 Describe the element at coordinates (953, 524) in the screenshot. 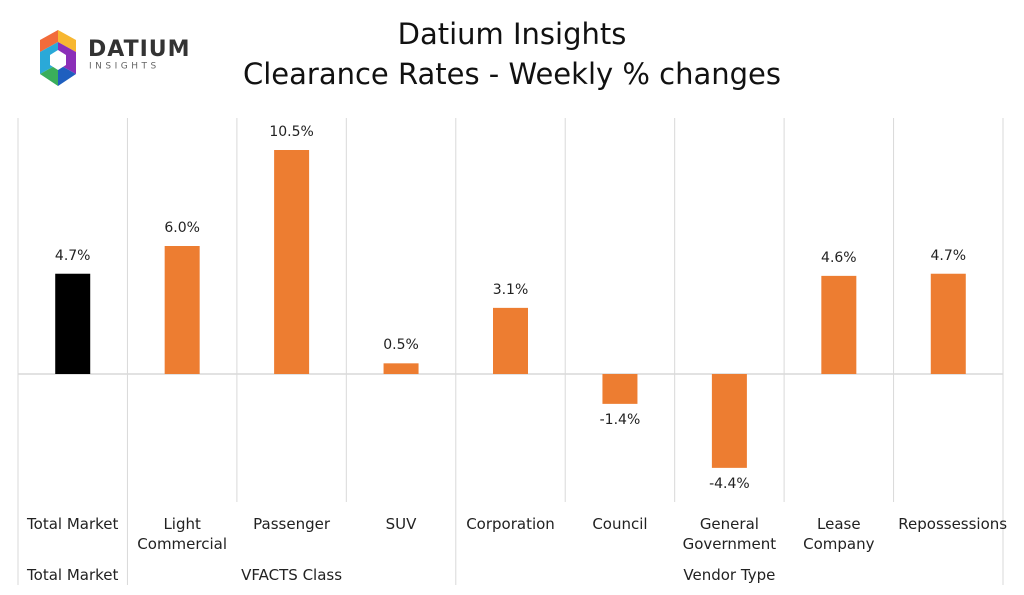

I see `x-tick-label: Repossessions` at that location.